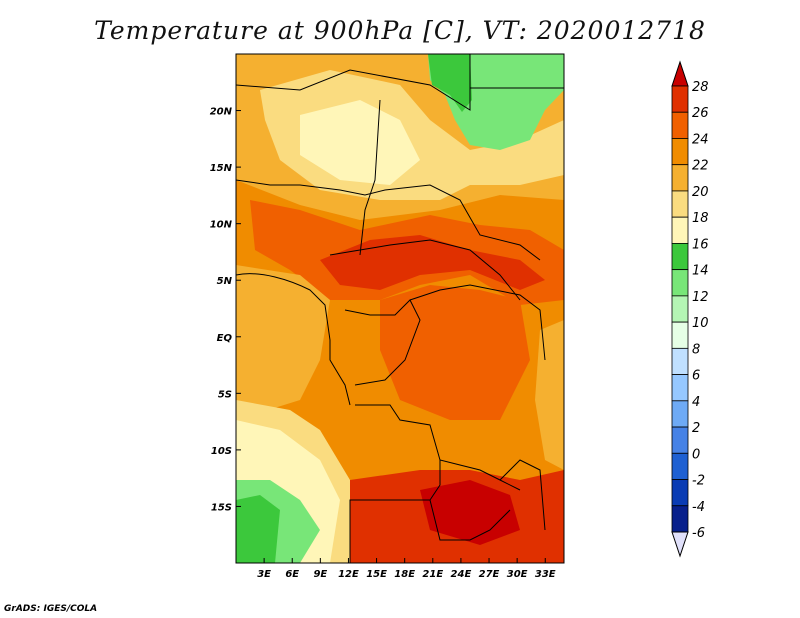 The image size is (800, 618). What do you see at coordinates (221, 507) in the screenshot?
I see `lat-tick-label: 15S` at bounding box center [221, 507].